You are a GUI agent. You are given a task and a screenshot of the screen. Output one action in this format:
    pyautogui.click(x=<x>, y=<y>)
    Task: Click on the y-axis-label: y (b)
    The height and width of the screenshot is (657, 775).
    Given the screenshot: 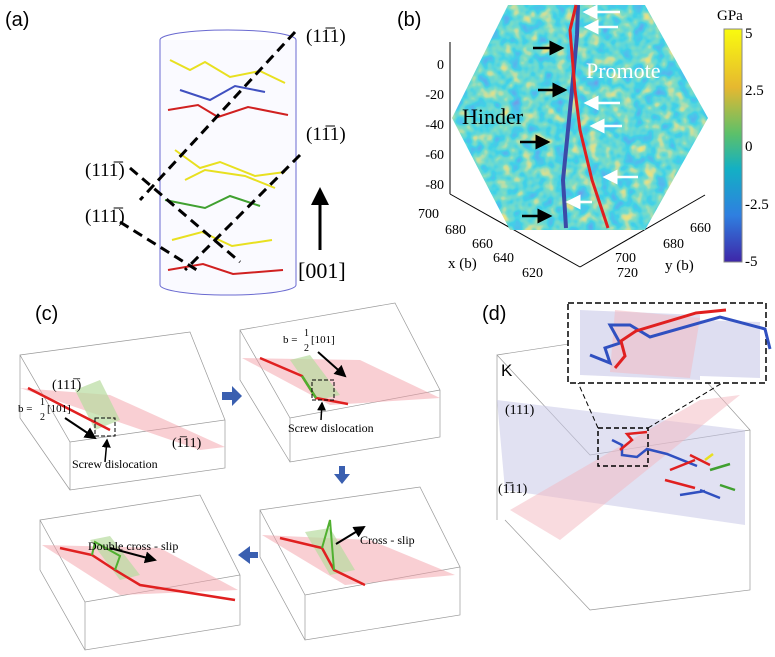 What is the action you would take?
    pyautogui.click(x=679, y=266)
    